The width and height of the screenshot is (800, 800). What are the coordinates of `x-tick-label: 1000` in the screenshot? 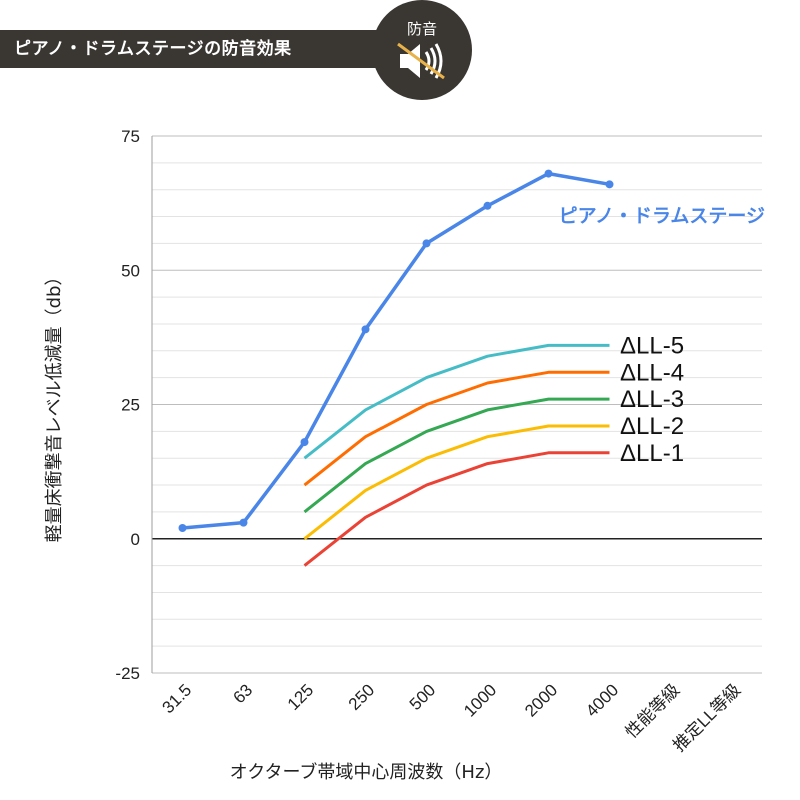 It's located at (480, 700).